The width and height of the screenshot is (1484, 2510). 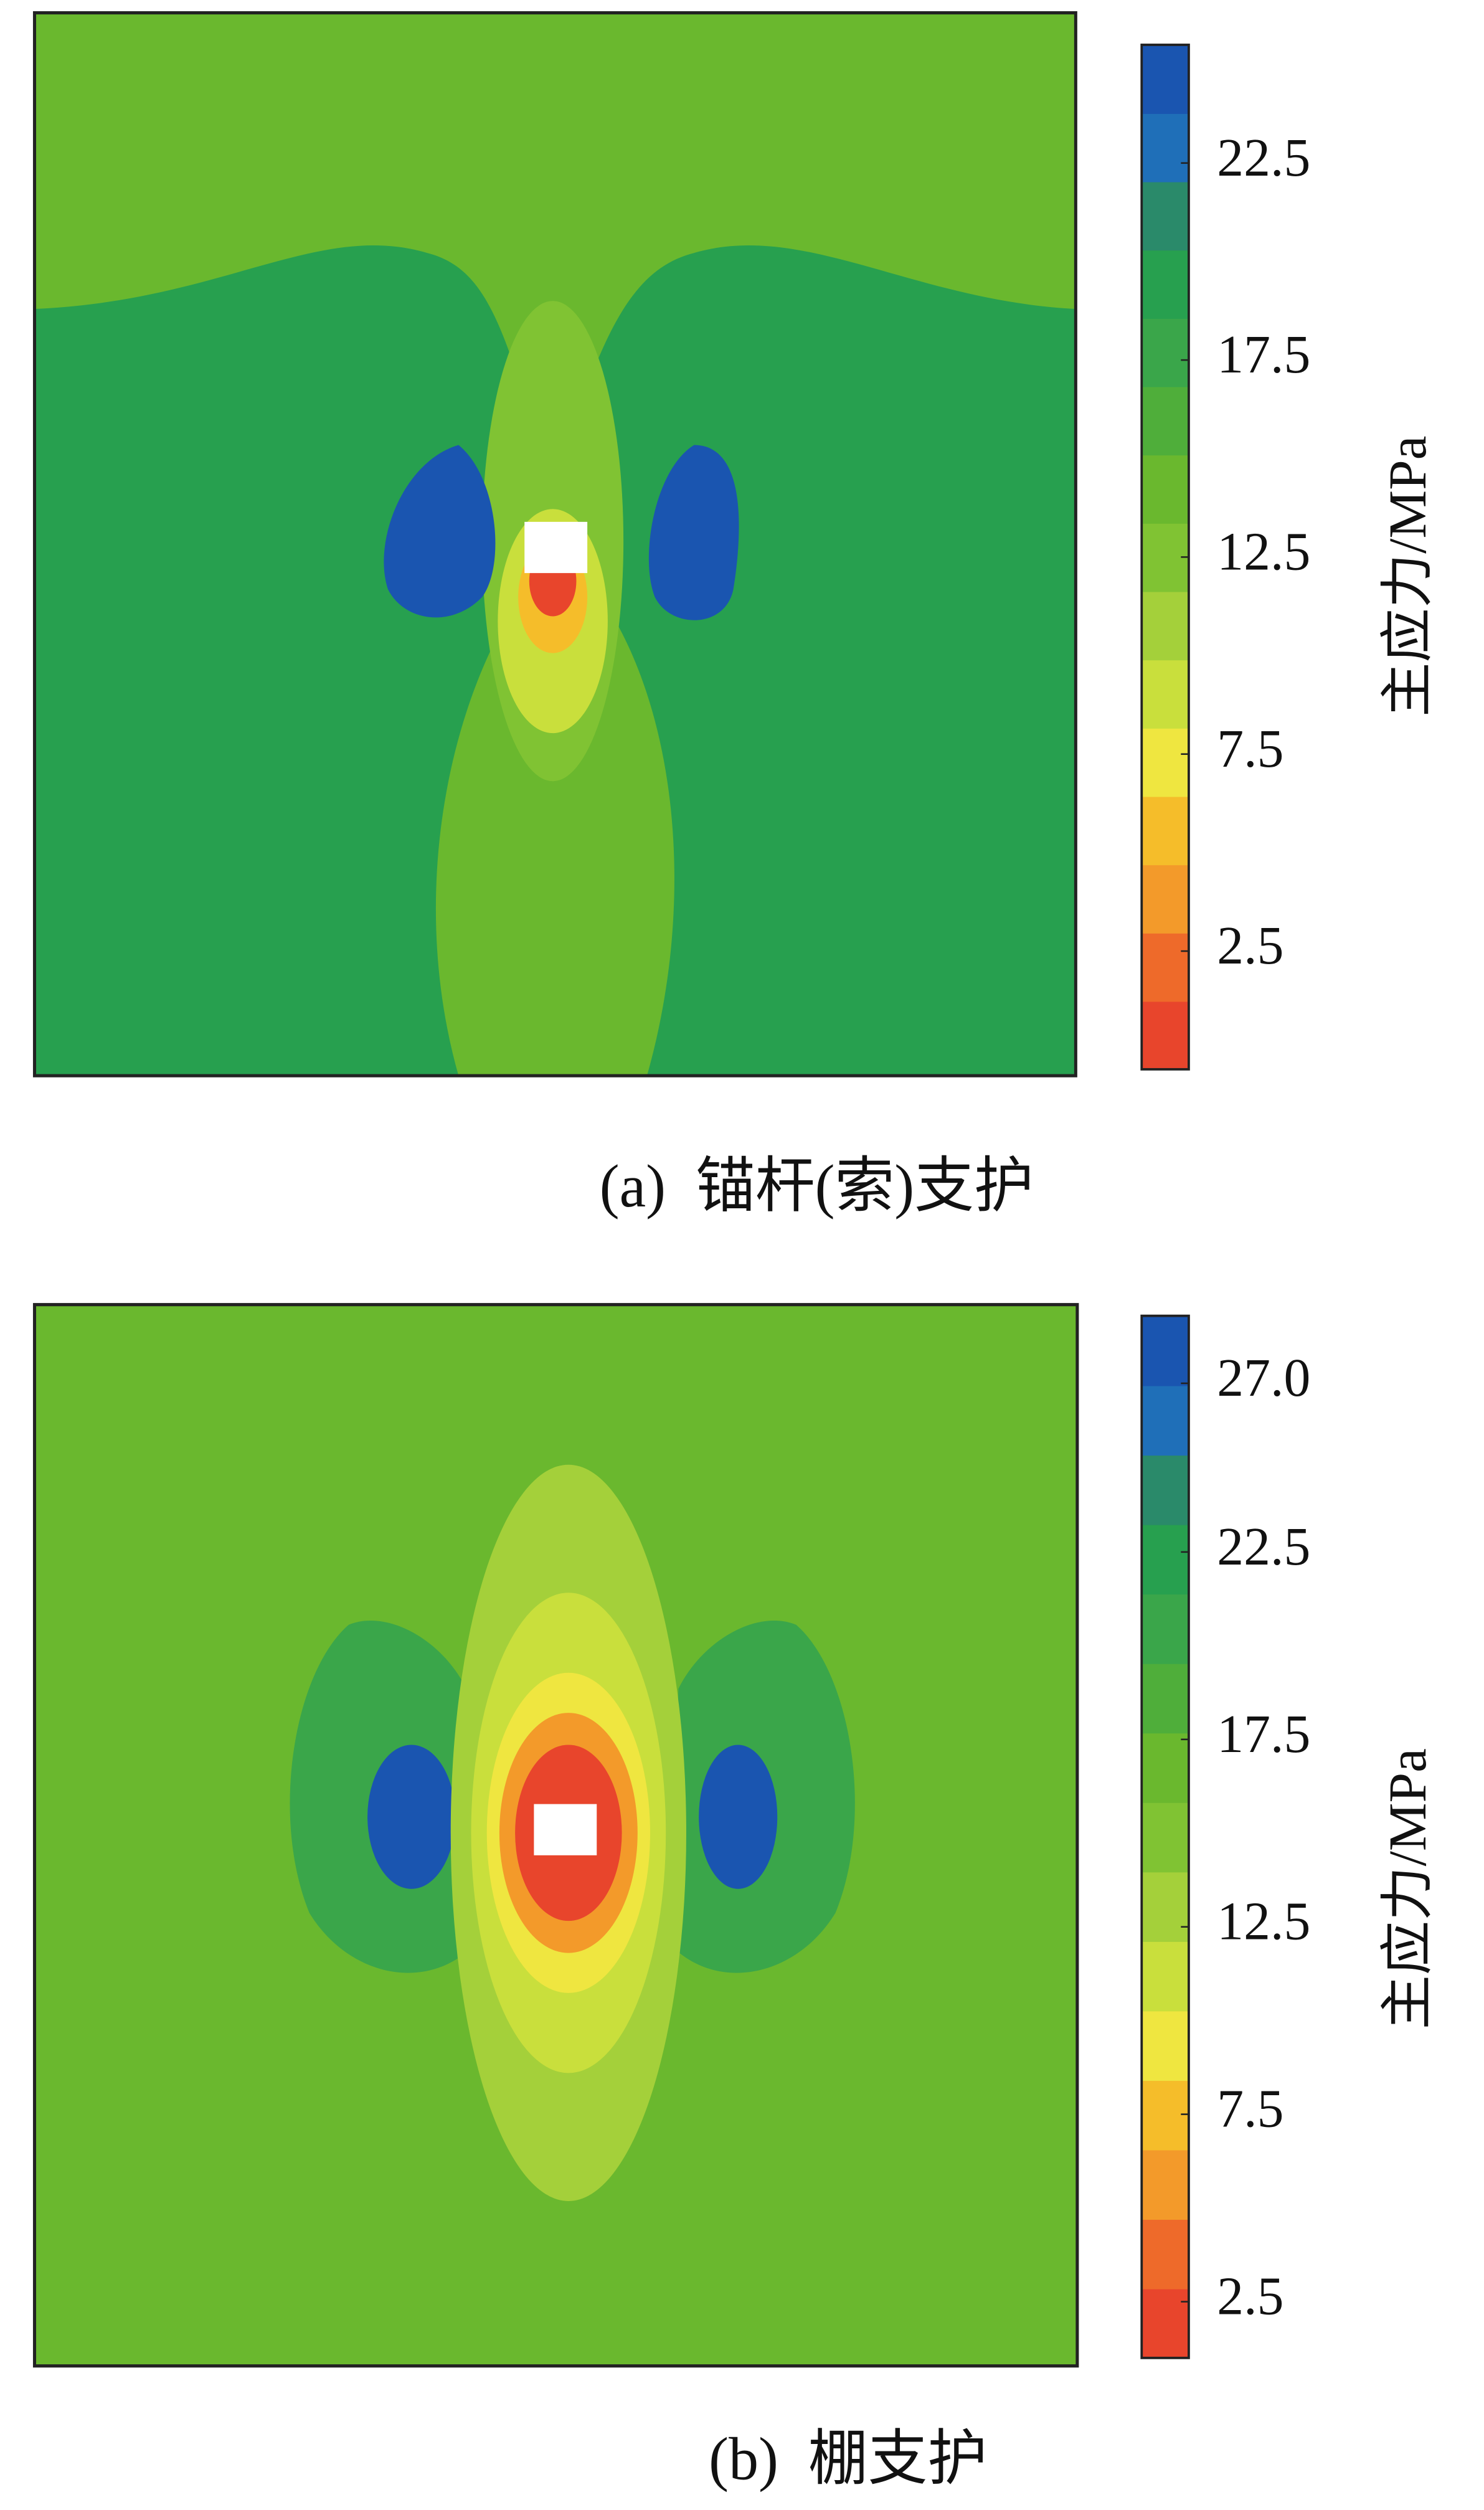 I want to click on colorbar-tick-label: 27.0, so click(x=1263, y=1377).